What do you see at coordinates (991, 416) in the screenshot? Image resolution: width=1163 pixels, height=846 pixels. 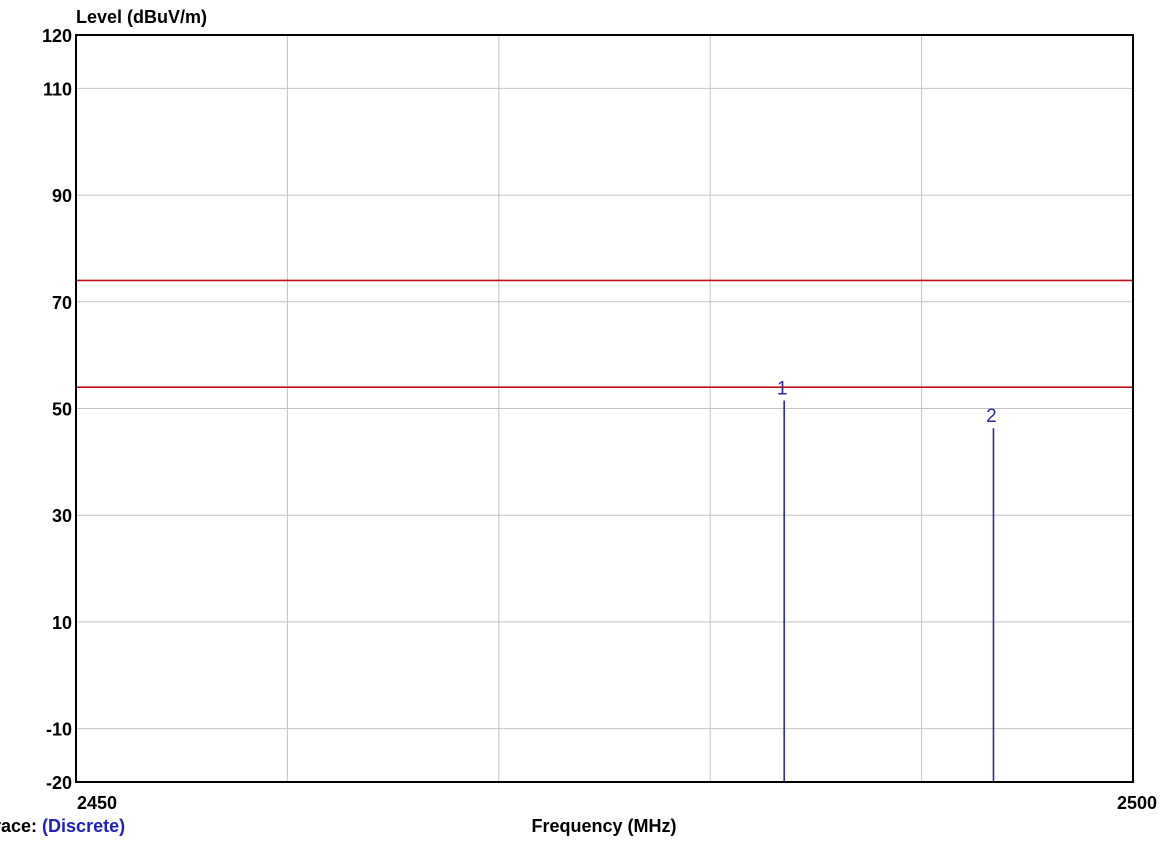 I see `marker-label: 2` at bounding box center [991, 416].